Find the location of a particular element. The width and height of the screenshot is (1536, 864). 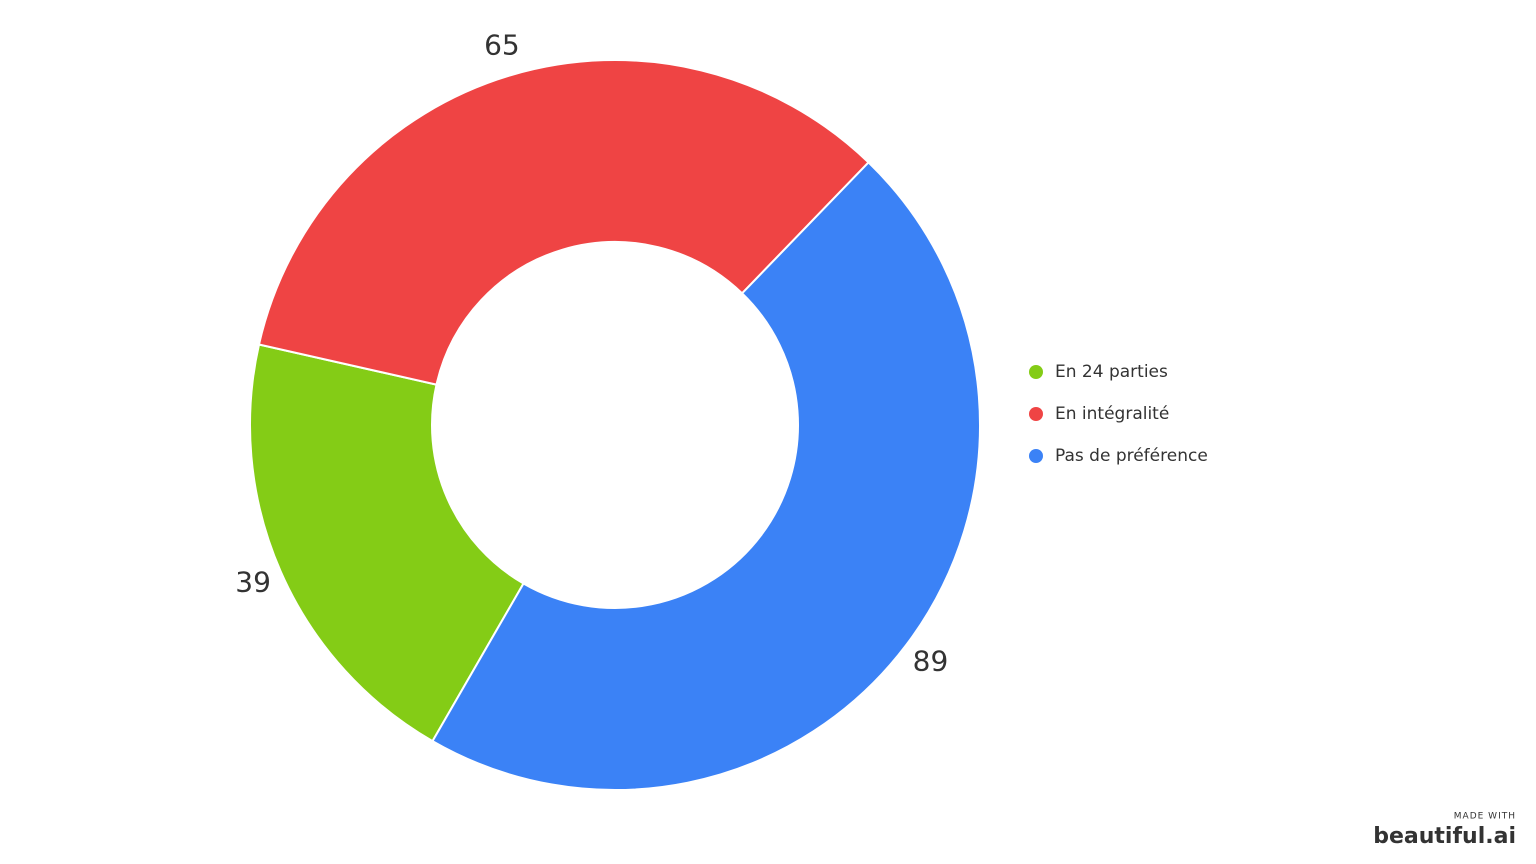

data-label: 65 is located at coordinates (502, 45).